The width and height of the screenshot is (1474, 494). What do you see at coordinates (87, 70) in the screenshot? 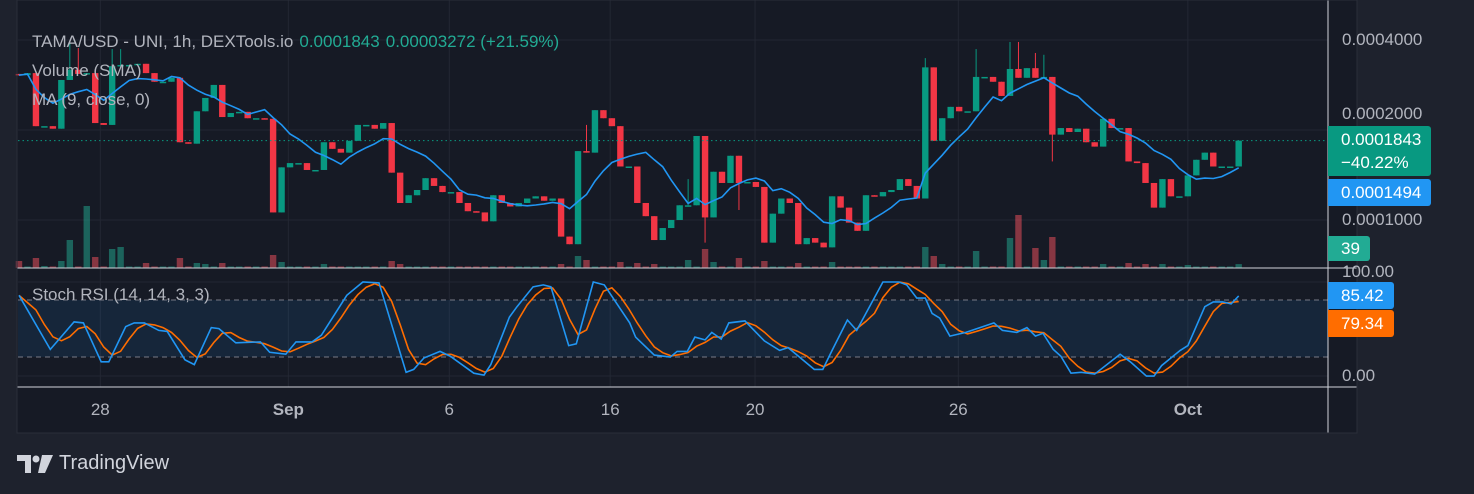
I see `legend-volume: Volume (SMA)` at bounding box center [87, 70].